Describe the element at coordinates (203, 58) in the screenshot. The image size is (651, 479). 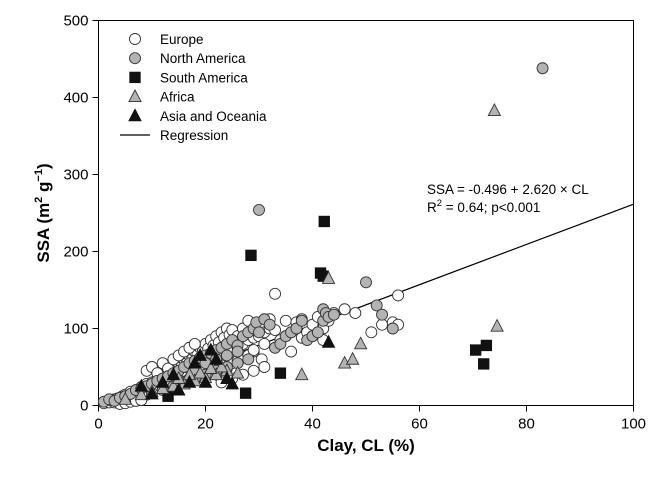
I see `legend-label-north-america: North America` at that location.